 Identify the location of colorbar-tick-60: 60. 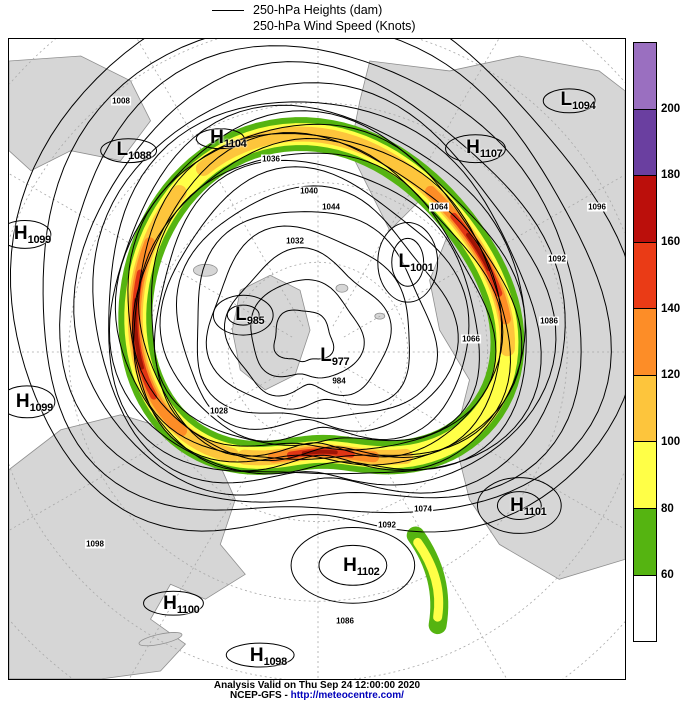
(667, 575).